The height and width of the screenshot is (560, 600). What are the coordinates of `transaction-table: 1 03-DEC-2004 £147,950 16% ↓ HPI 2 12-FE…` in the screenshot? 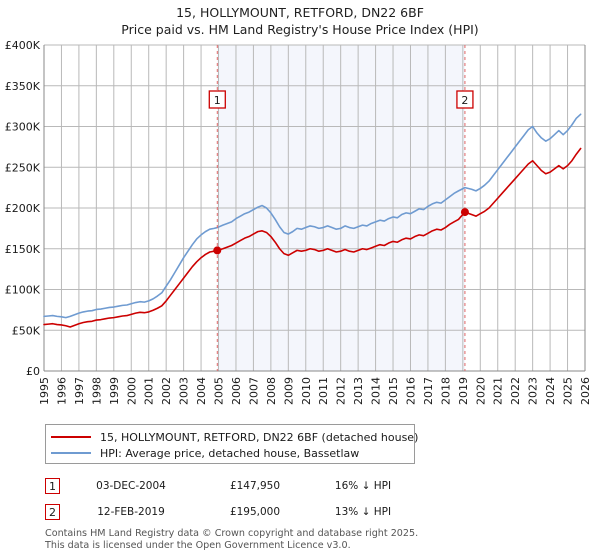 It's located at (255, 499).